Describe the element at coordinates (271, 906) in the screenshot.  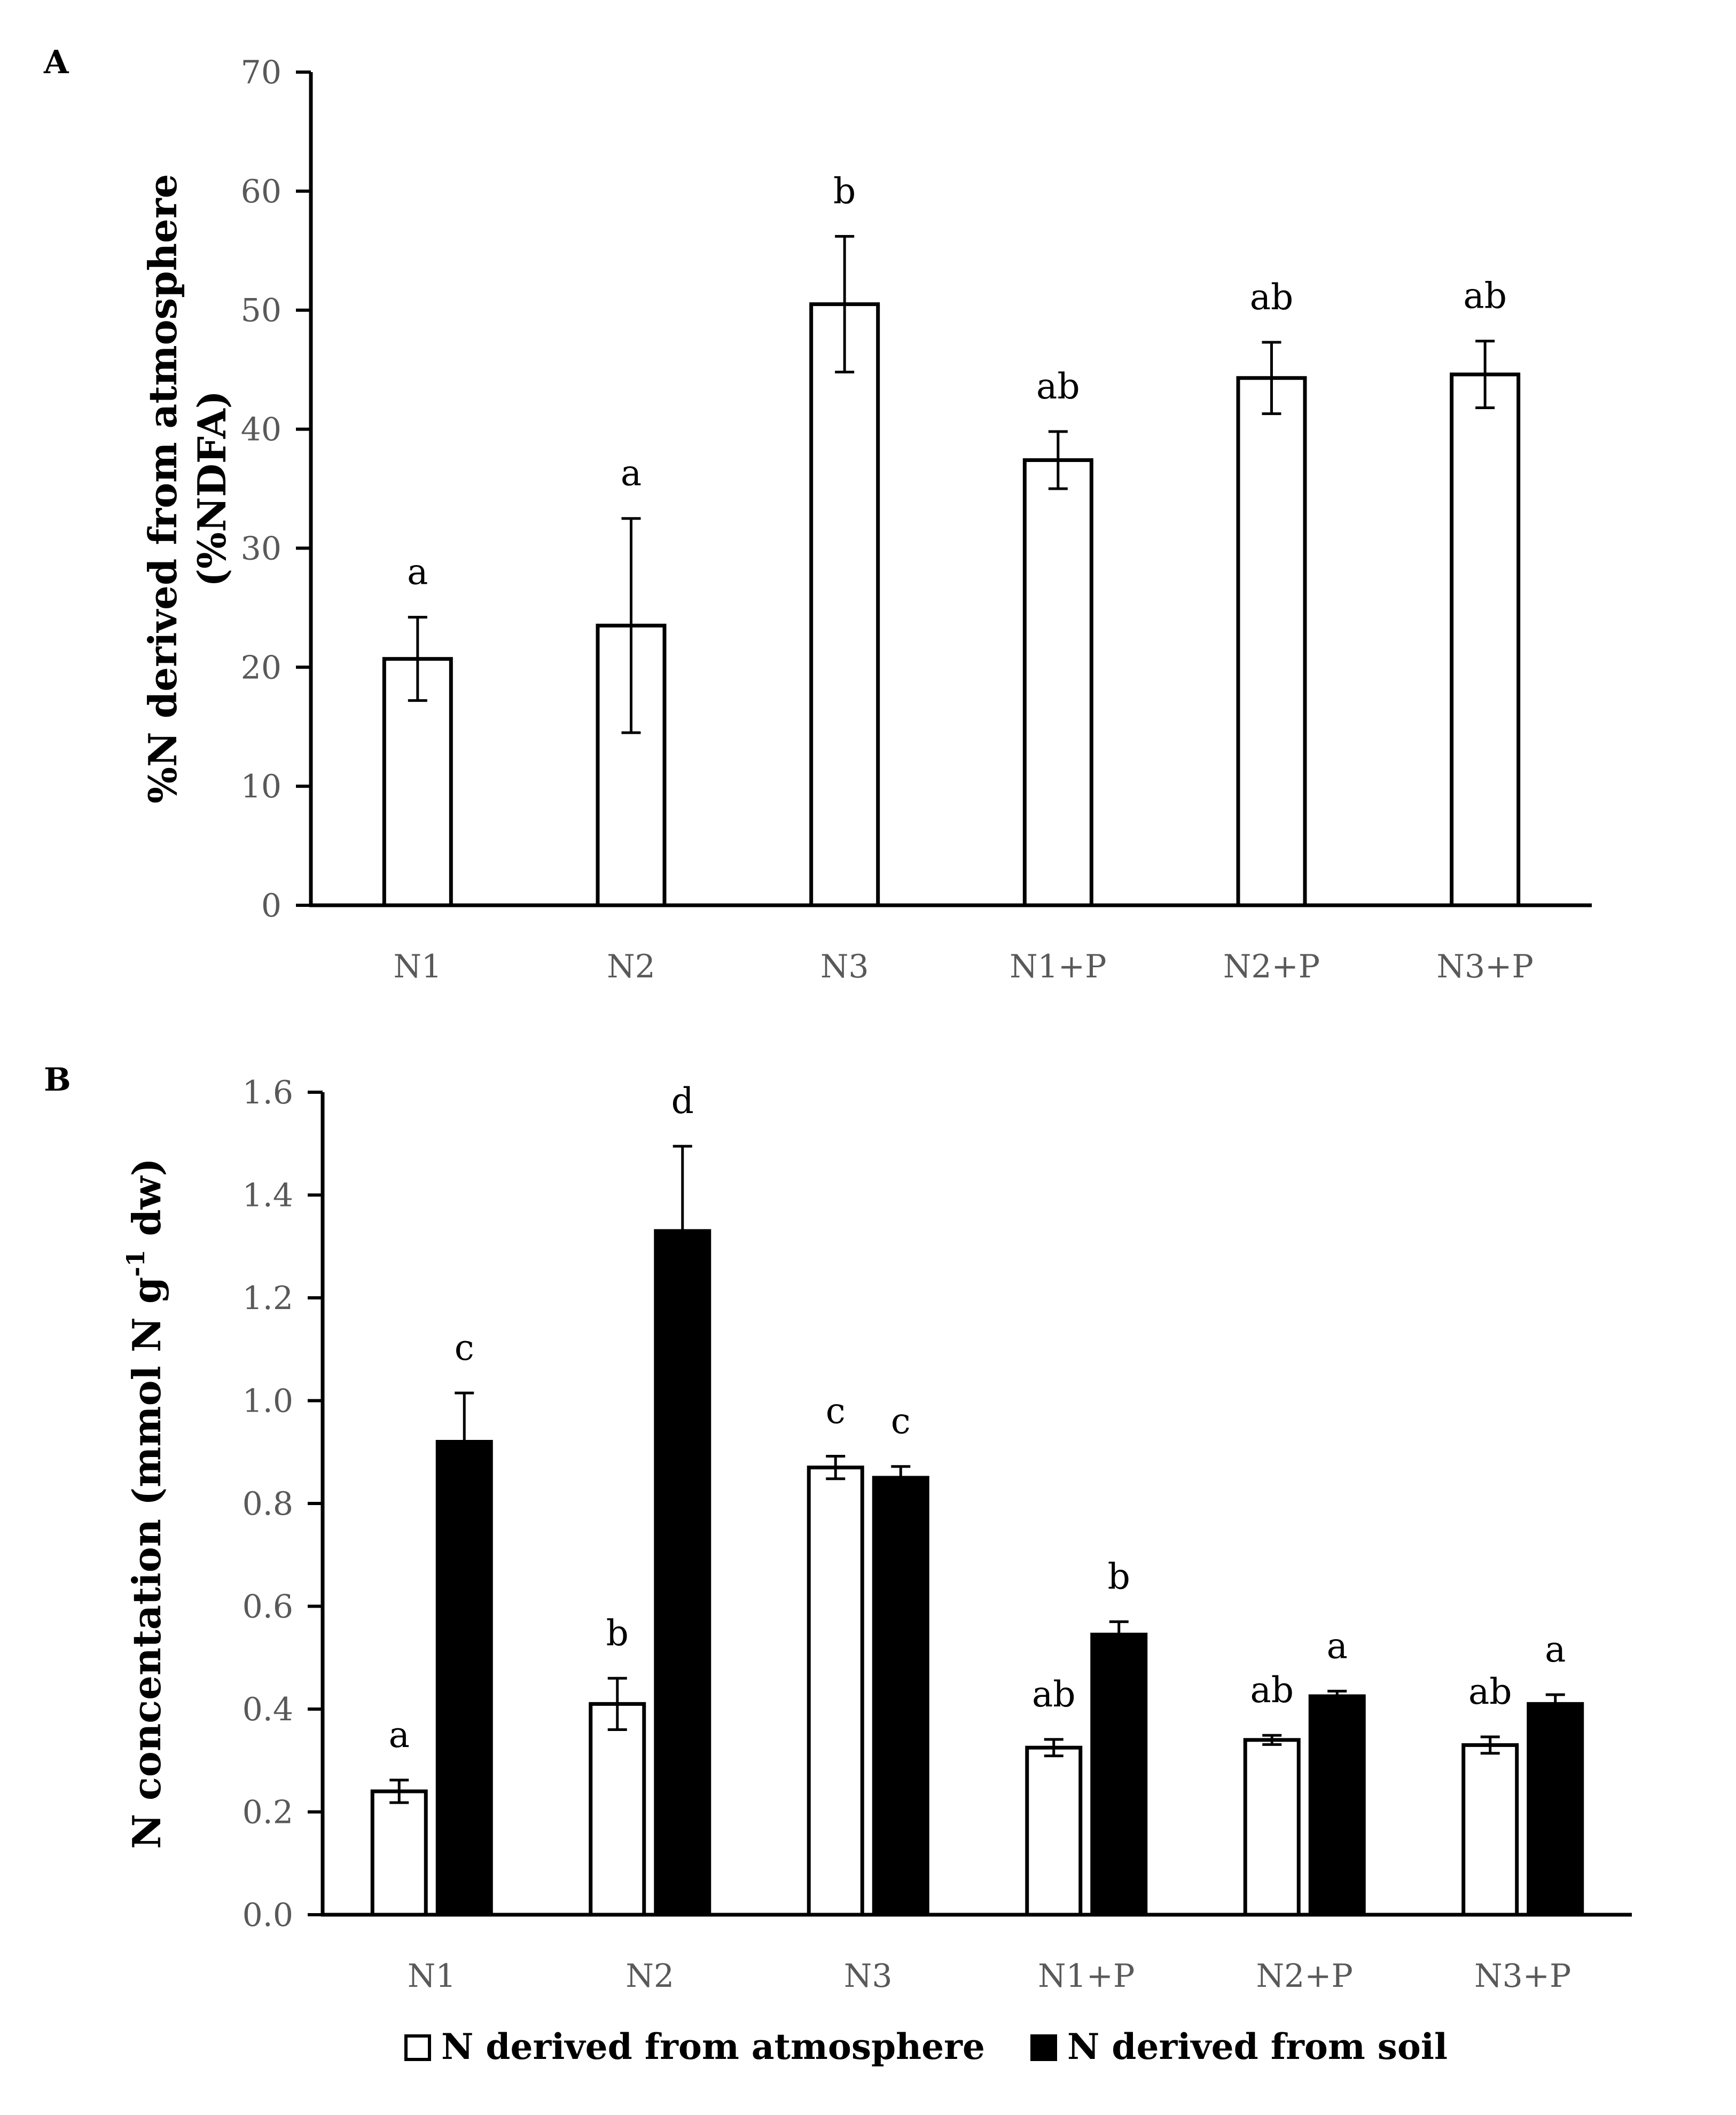
I see `a-y-tick-label-0: 0` at that location.